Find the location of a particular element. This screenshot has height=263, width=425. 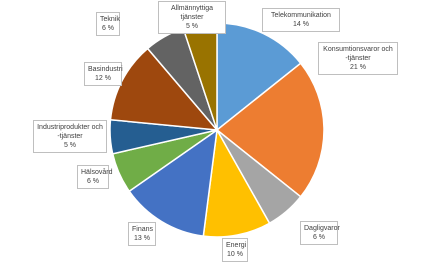

category-label: Finans is located at coordinates (143, 229).